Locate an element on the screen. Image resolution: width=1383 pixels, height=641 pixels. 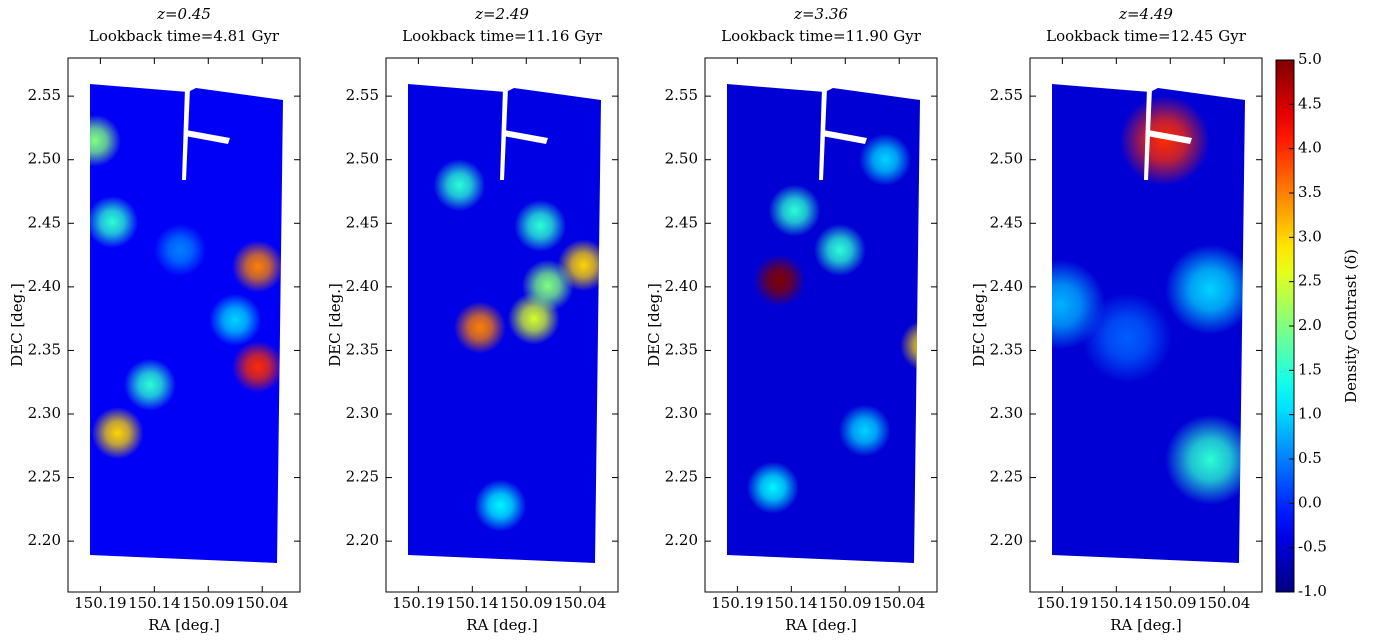
colorbar-tick-label: 1.5 is located at coordinates (1310, 369).